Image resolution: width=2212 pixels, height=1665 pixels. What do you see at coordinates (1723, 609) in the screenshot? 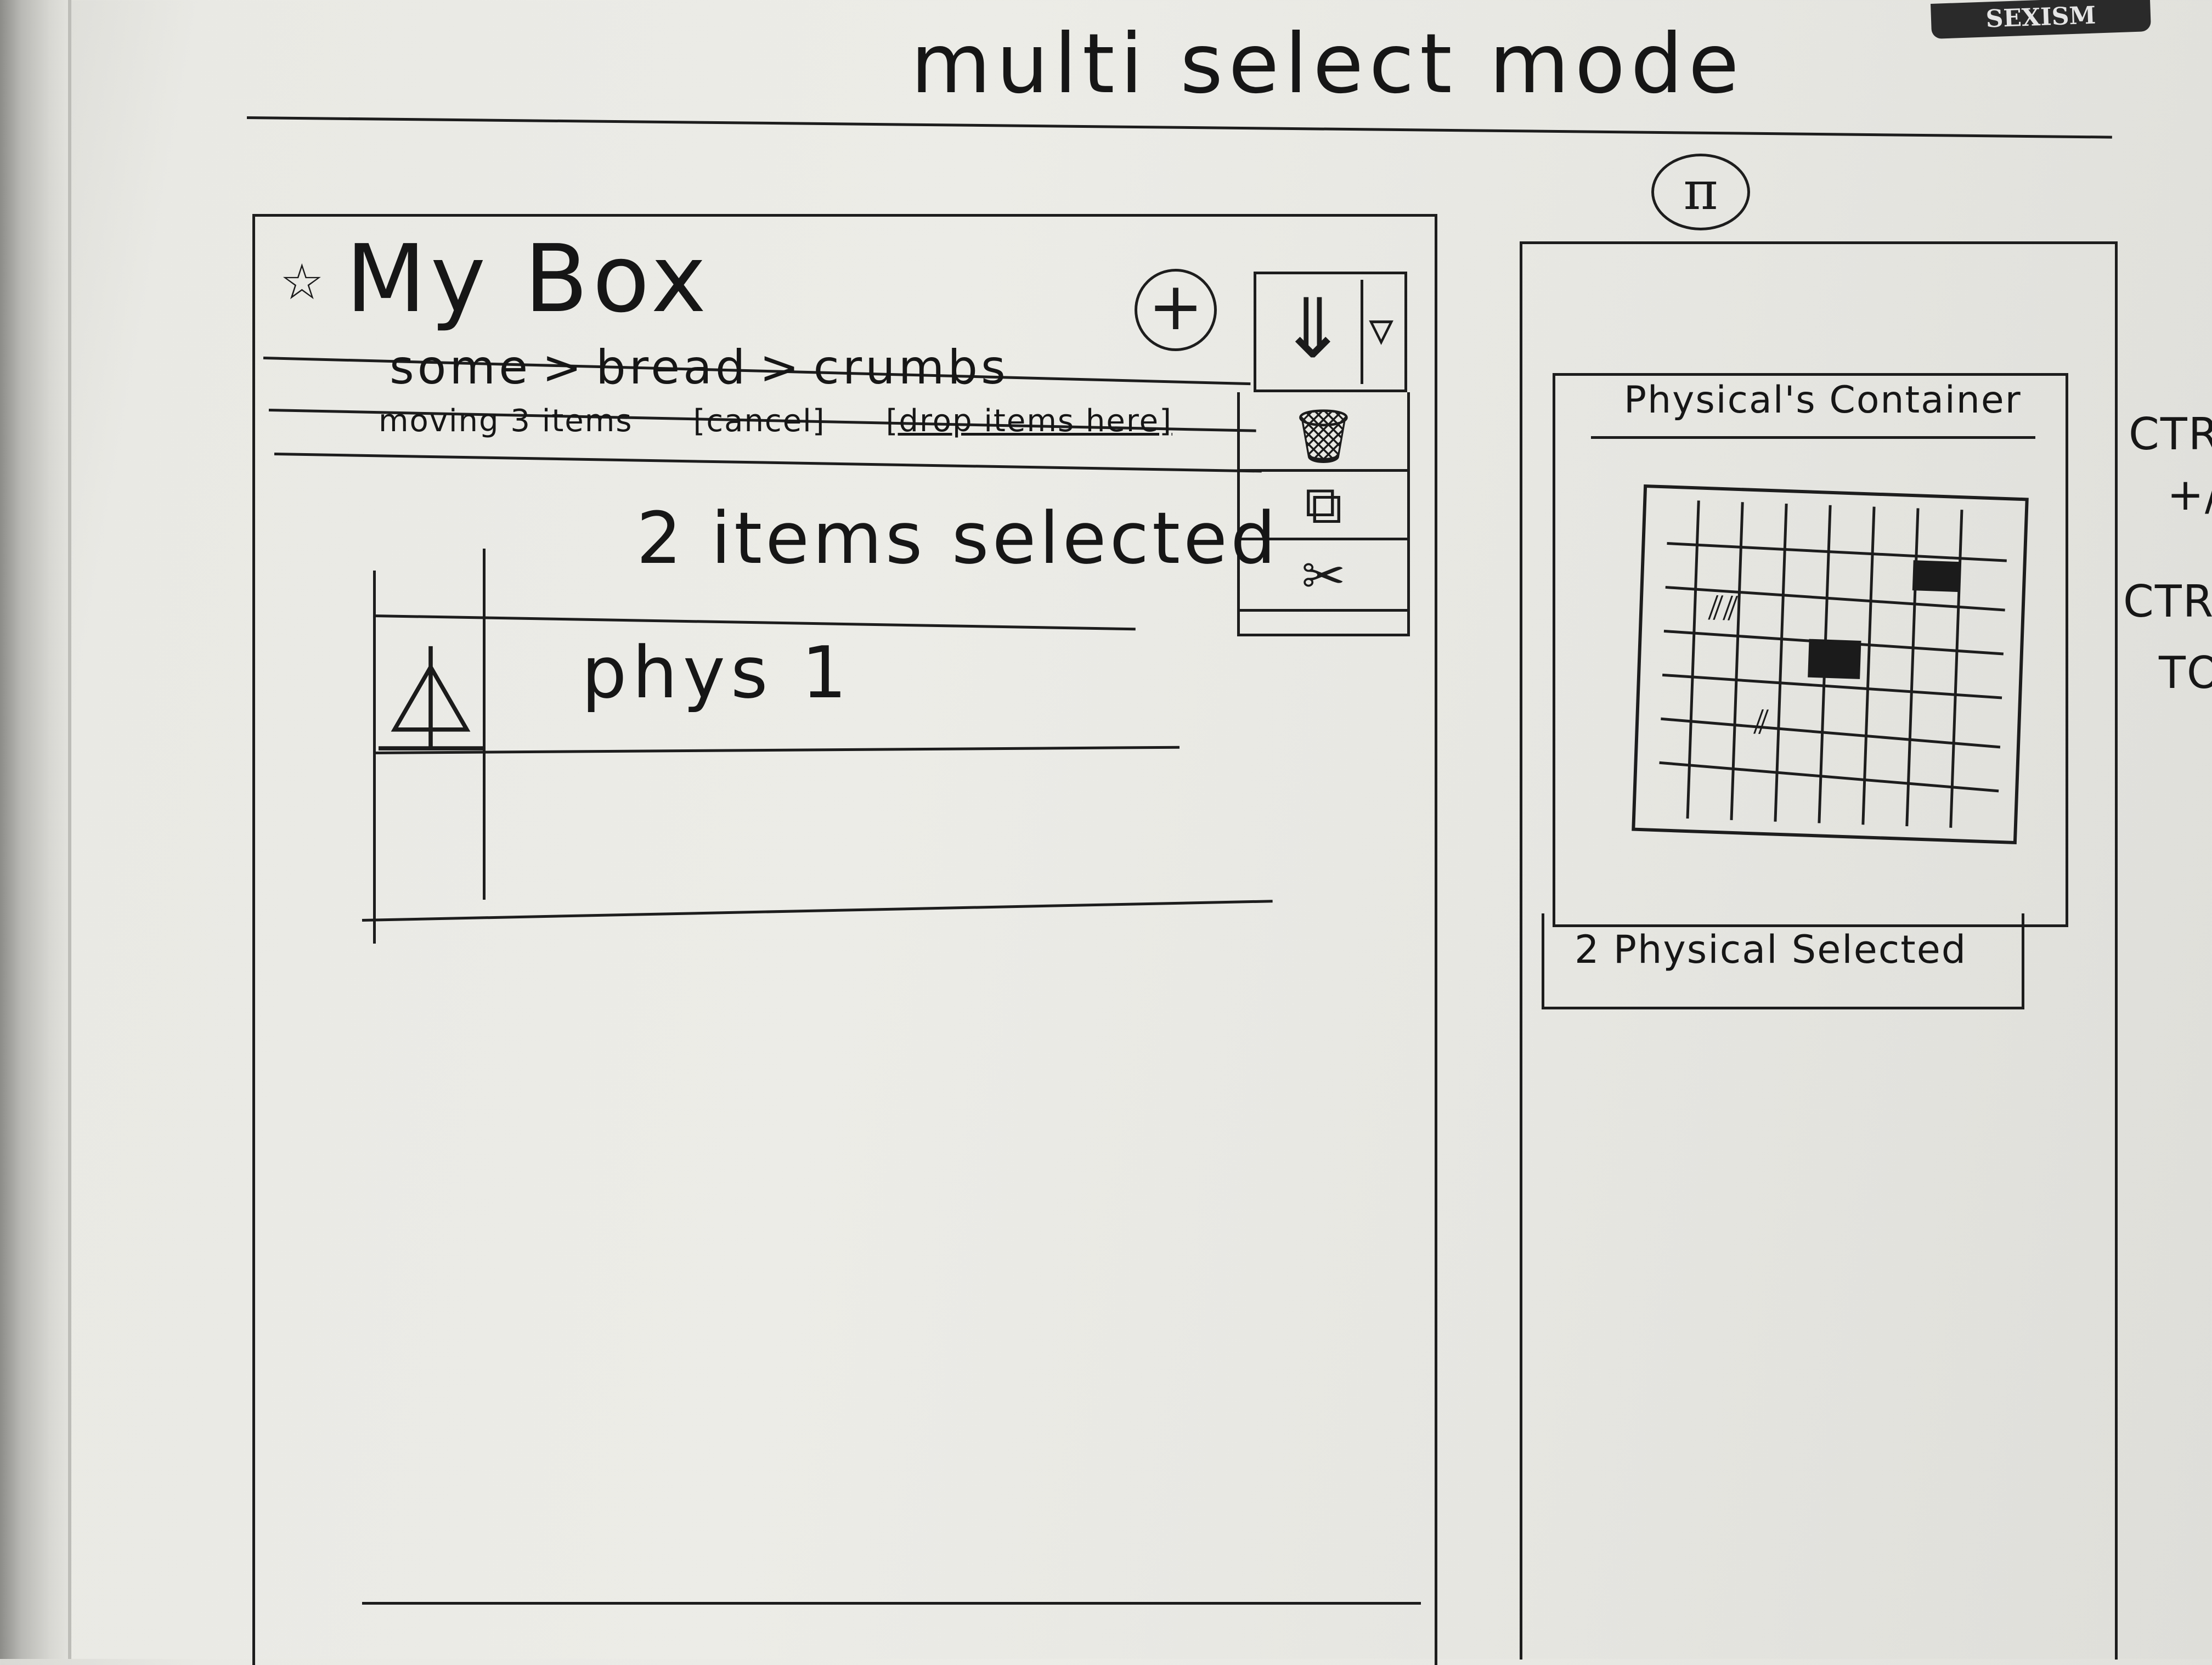
I see `hatched-grid-cell: ⫽⫽` at bounding box center [1723, 609].